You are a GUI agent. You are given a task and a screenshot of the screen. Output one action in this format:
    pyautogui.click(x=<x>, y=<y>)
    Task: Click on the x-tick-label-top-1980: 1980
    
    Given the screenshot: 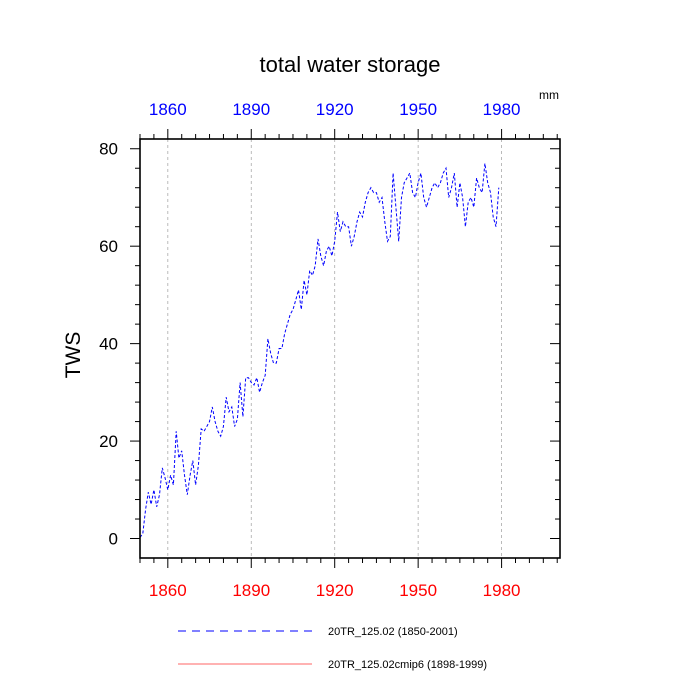 What is the action you would take?
    pyautogui.click(x=502, y=109)
    